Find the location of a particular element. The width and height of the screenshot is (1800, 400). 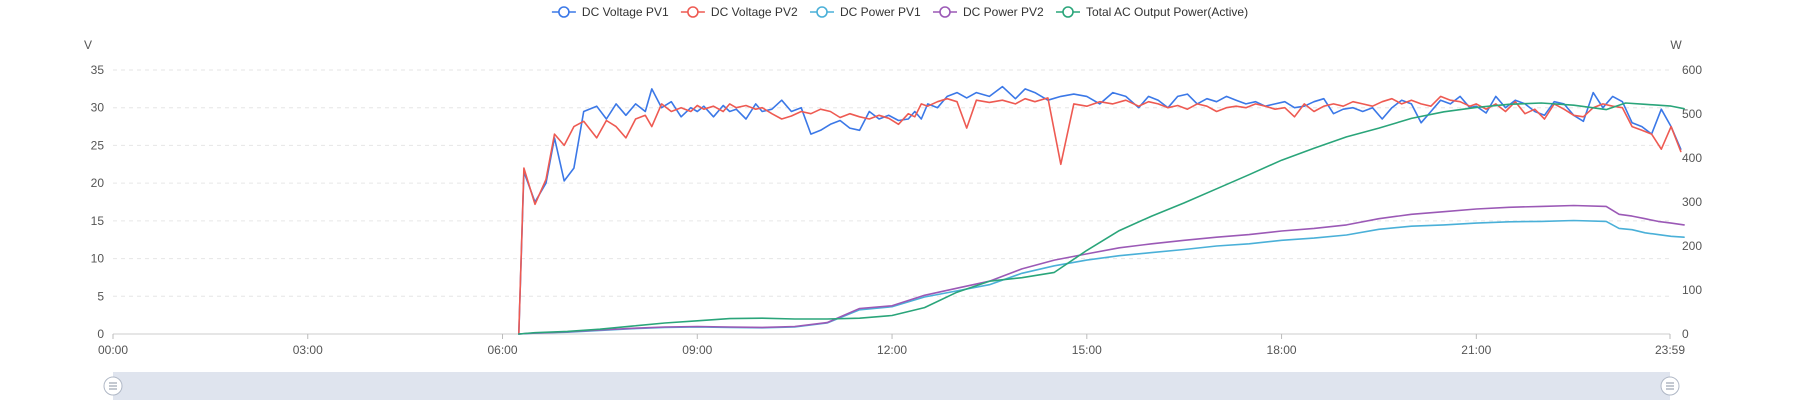

legend-label: DC Voltage PV2 is located at coordinates (754, 12).